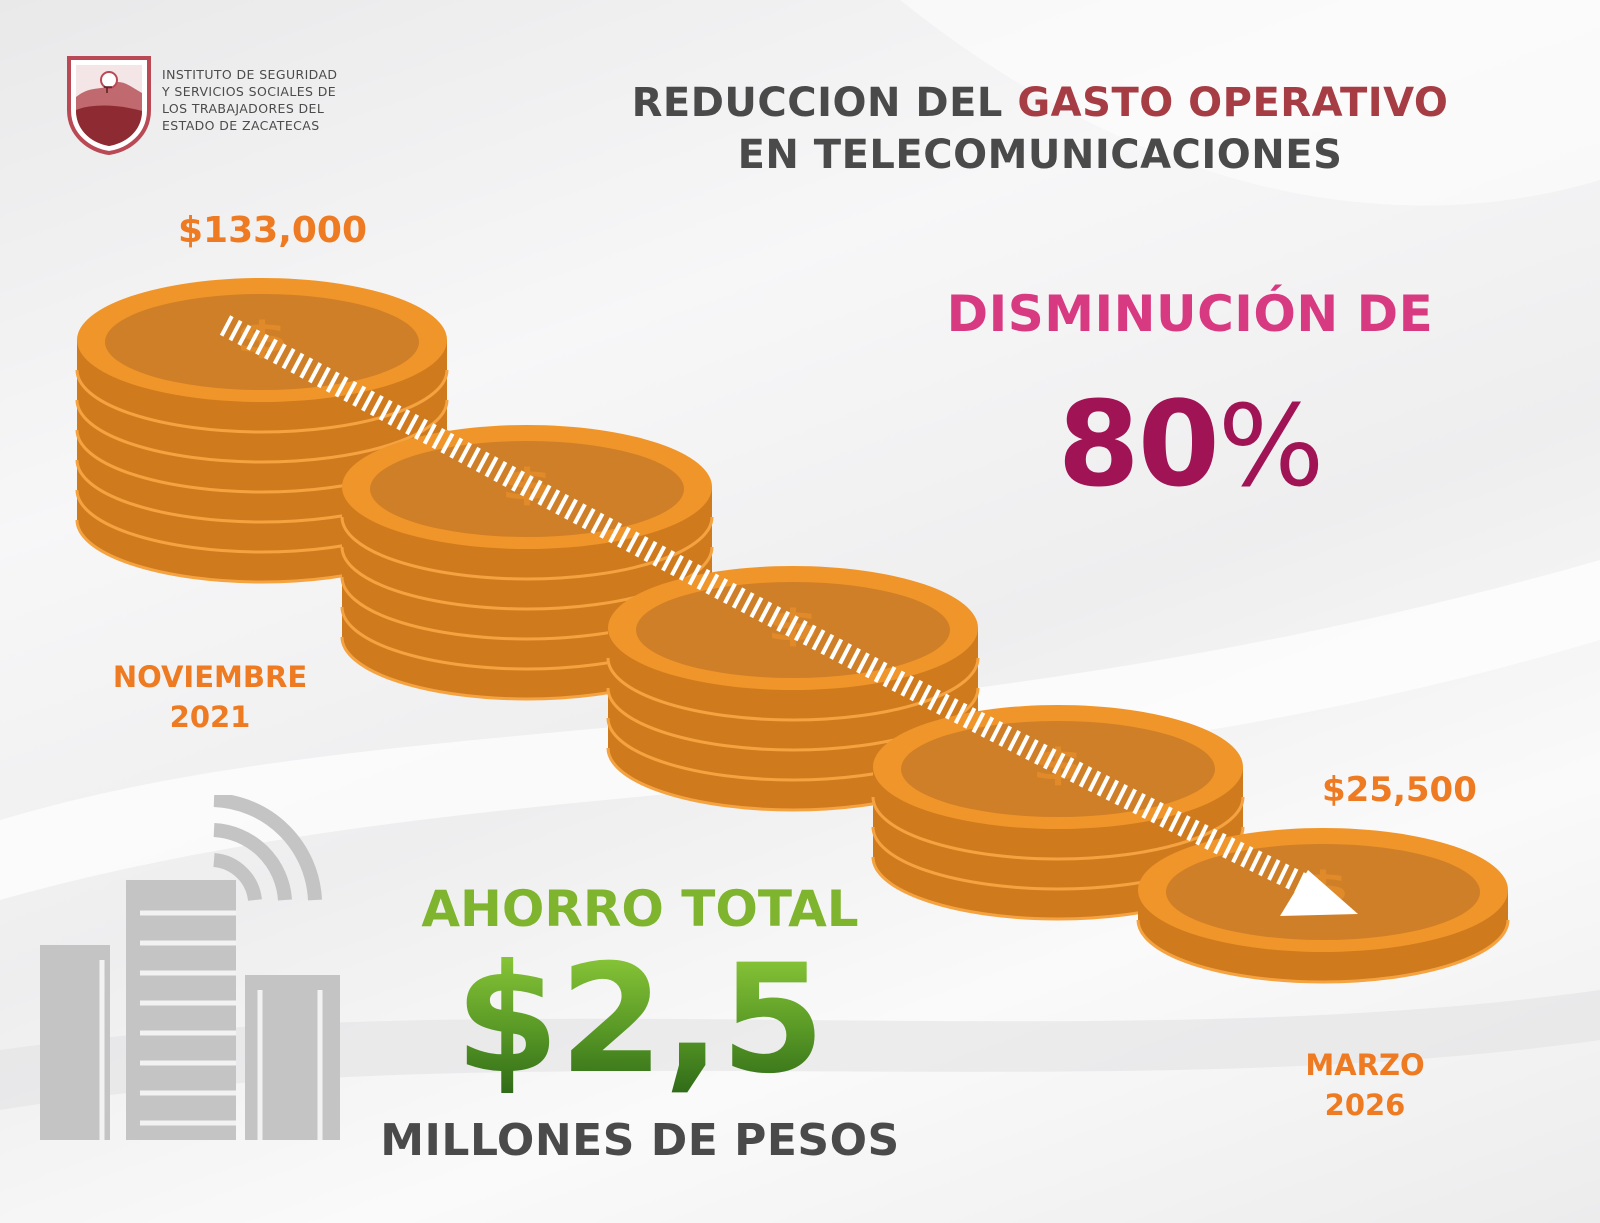  I want to click on page-subtitle: EN TELECOMUNICACIONES, so click(1040, 155).